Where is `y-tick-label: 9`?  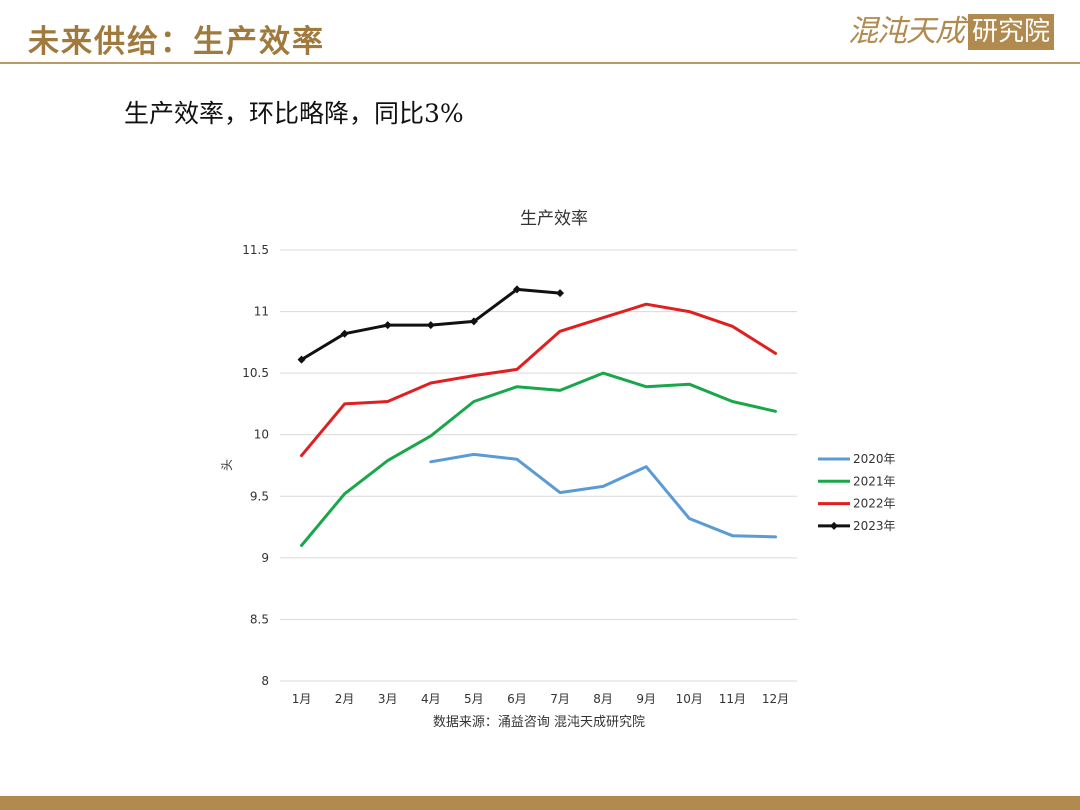 y-tick-label: 9 is located at coordinates (265, 558).